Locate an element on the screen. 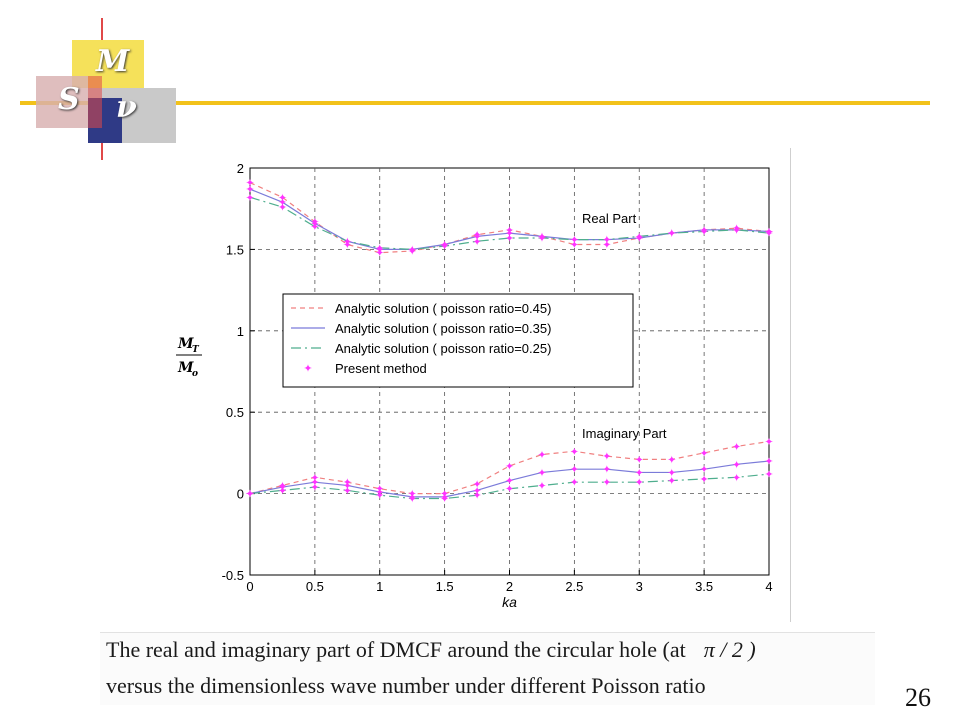  x-tick-label: 1.5 is located at coordinates (445, 586).